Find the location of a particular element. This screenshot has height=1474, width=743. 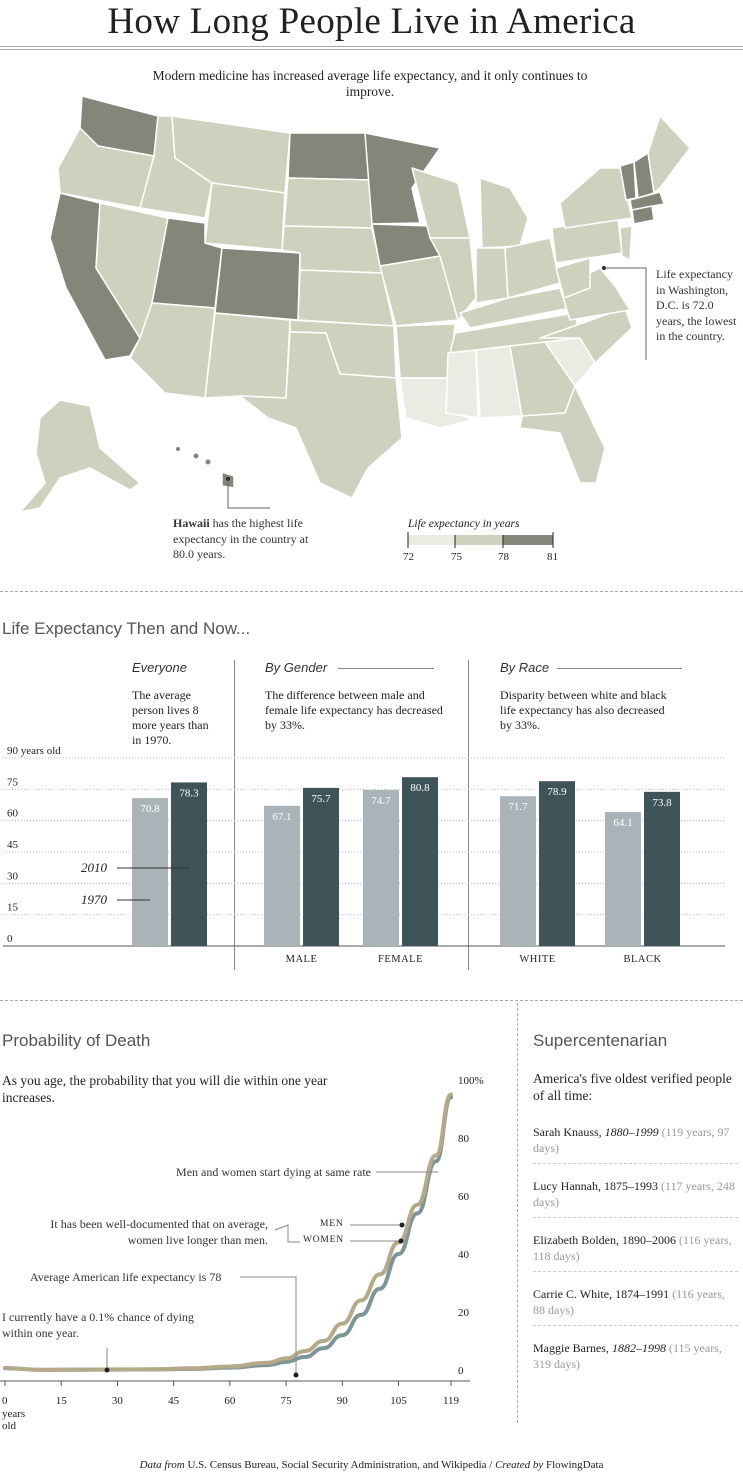

title-rule is located at coordinates (371, 48).